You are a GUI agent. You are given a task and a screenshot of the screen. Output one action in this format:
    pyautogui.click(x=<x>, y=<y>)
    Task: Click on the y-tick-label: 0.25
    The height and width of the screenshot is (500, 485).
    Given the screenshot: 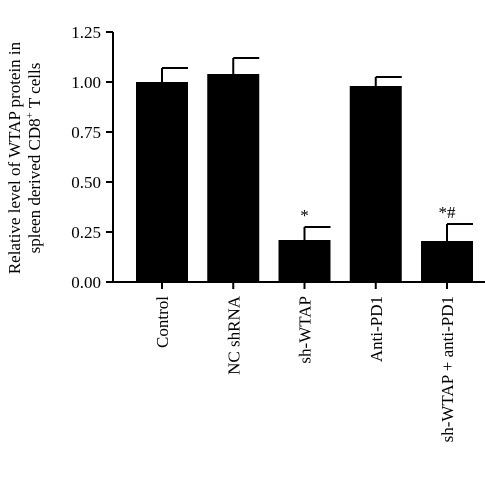 What is the action you would take?
    pyautogui.click(x=86, y=232)
    